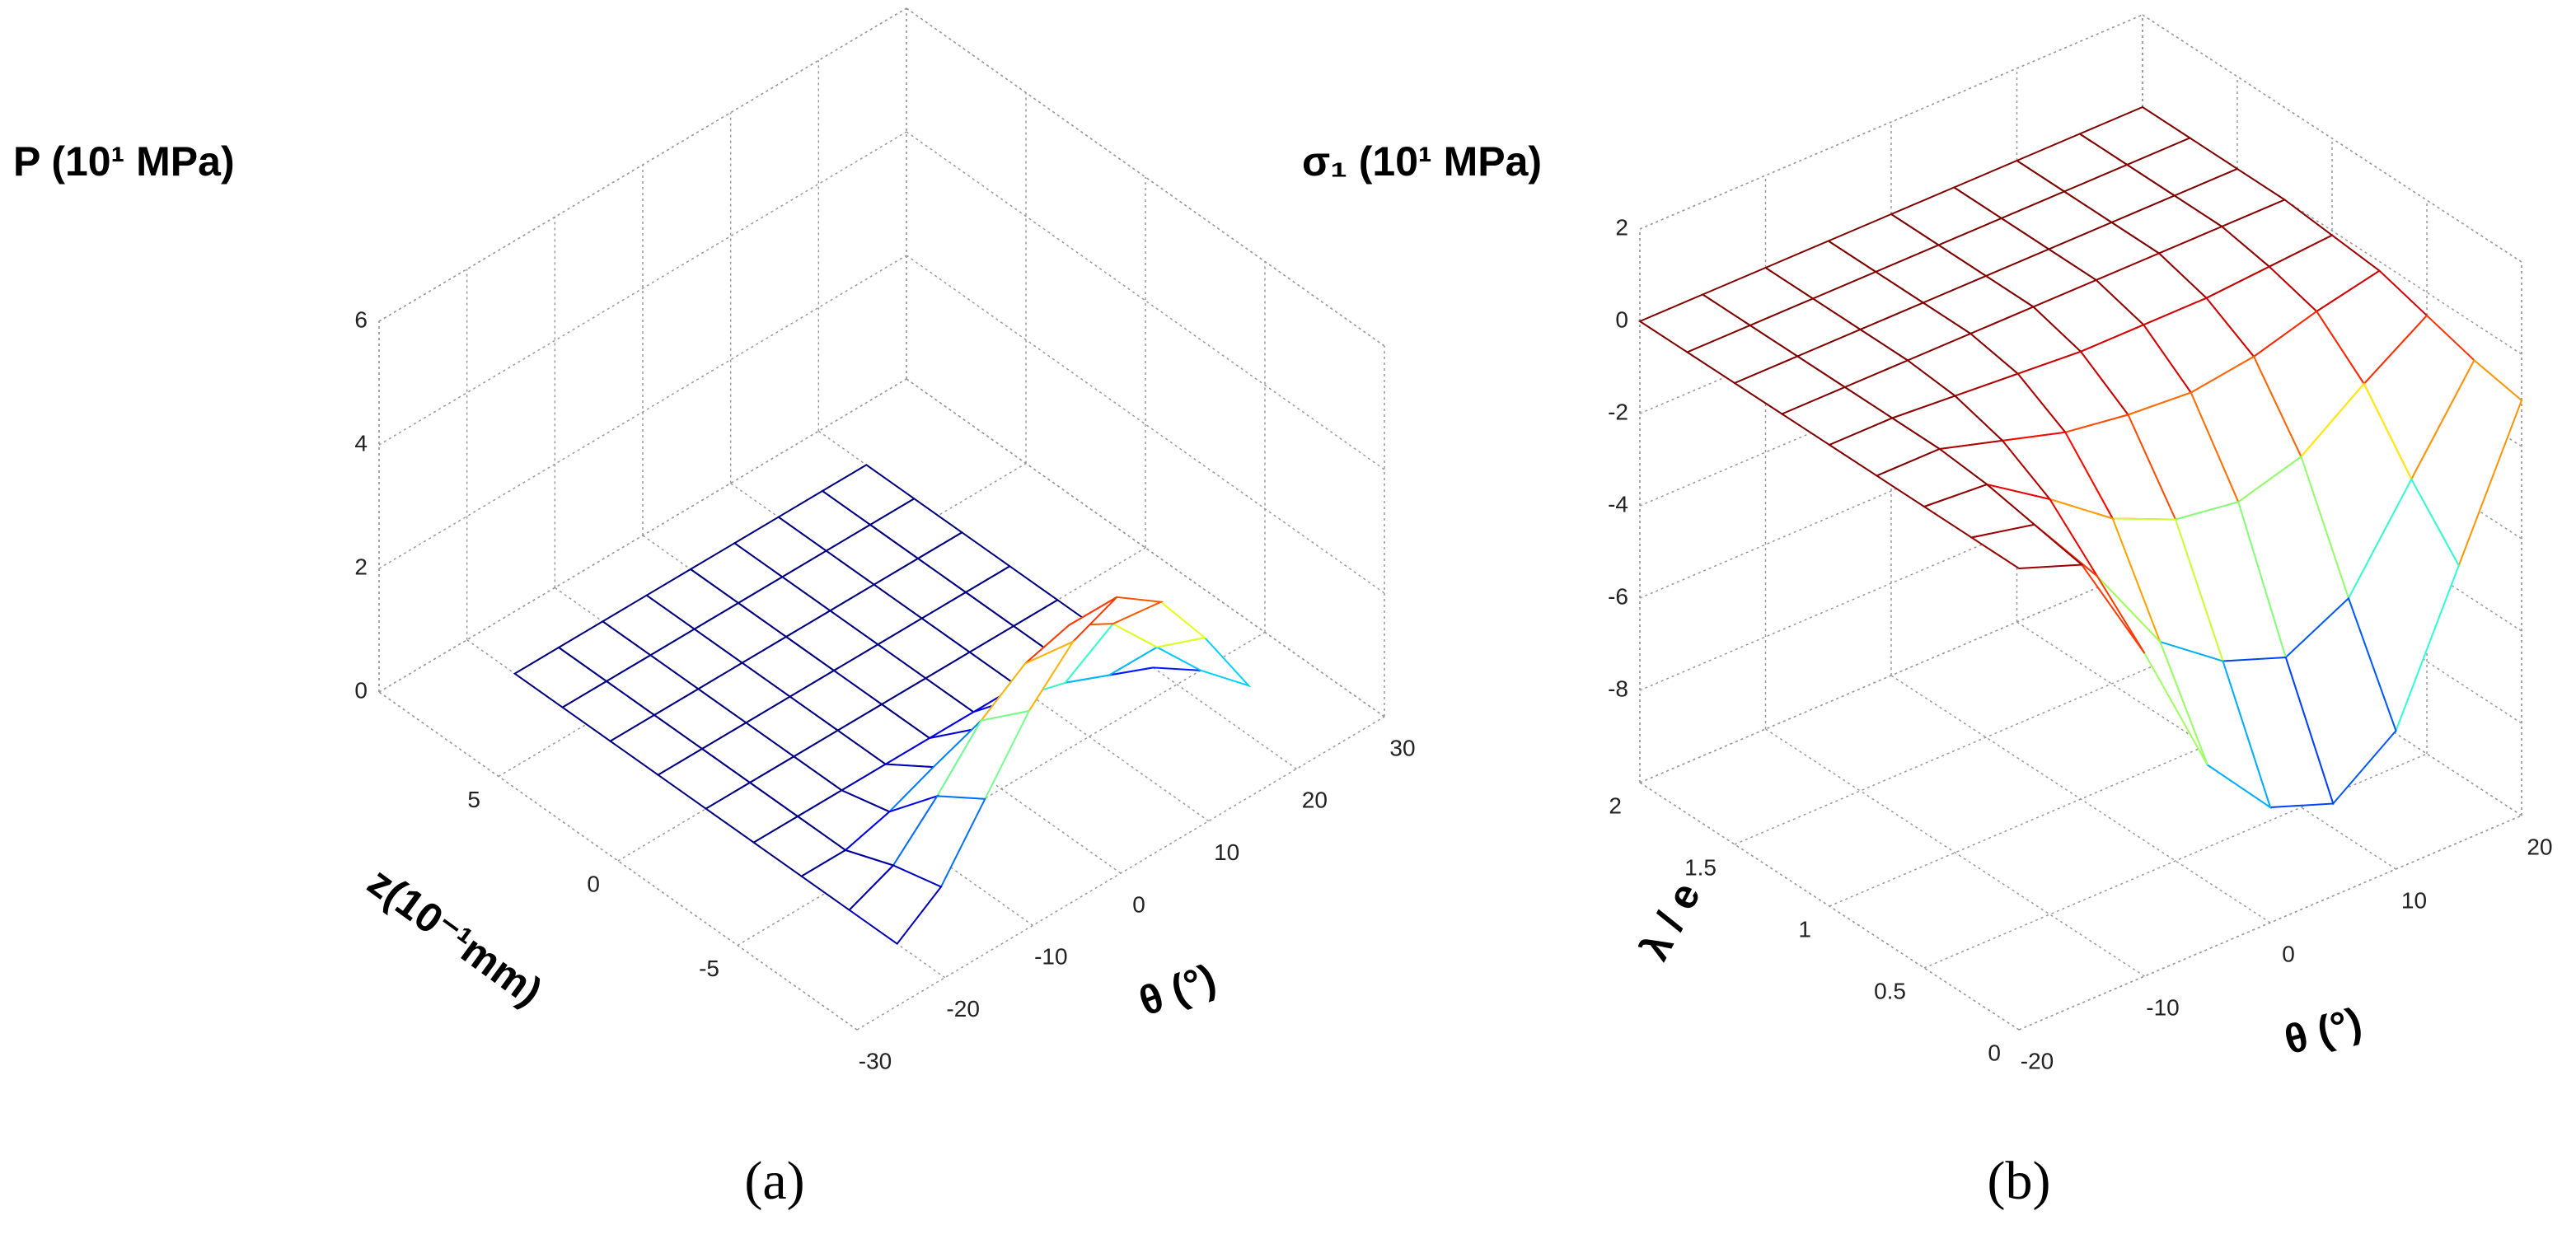  What do you see at coordinates (1422, 161) in the screenshot?
I see `chart-title: σ₁ (10¹ MPa)` at bounding box center [1422, 161].